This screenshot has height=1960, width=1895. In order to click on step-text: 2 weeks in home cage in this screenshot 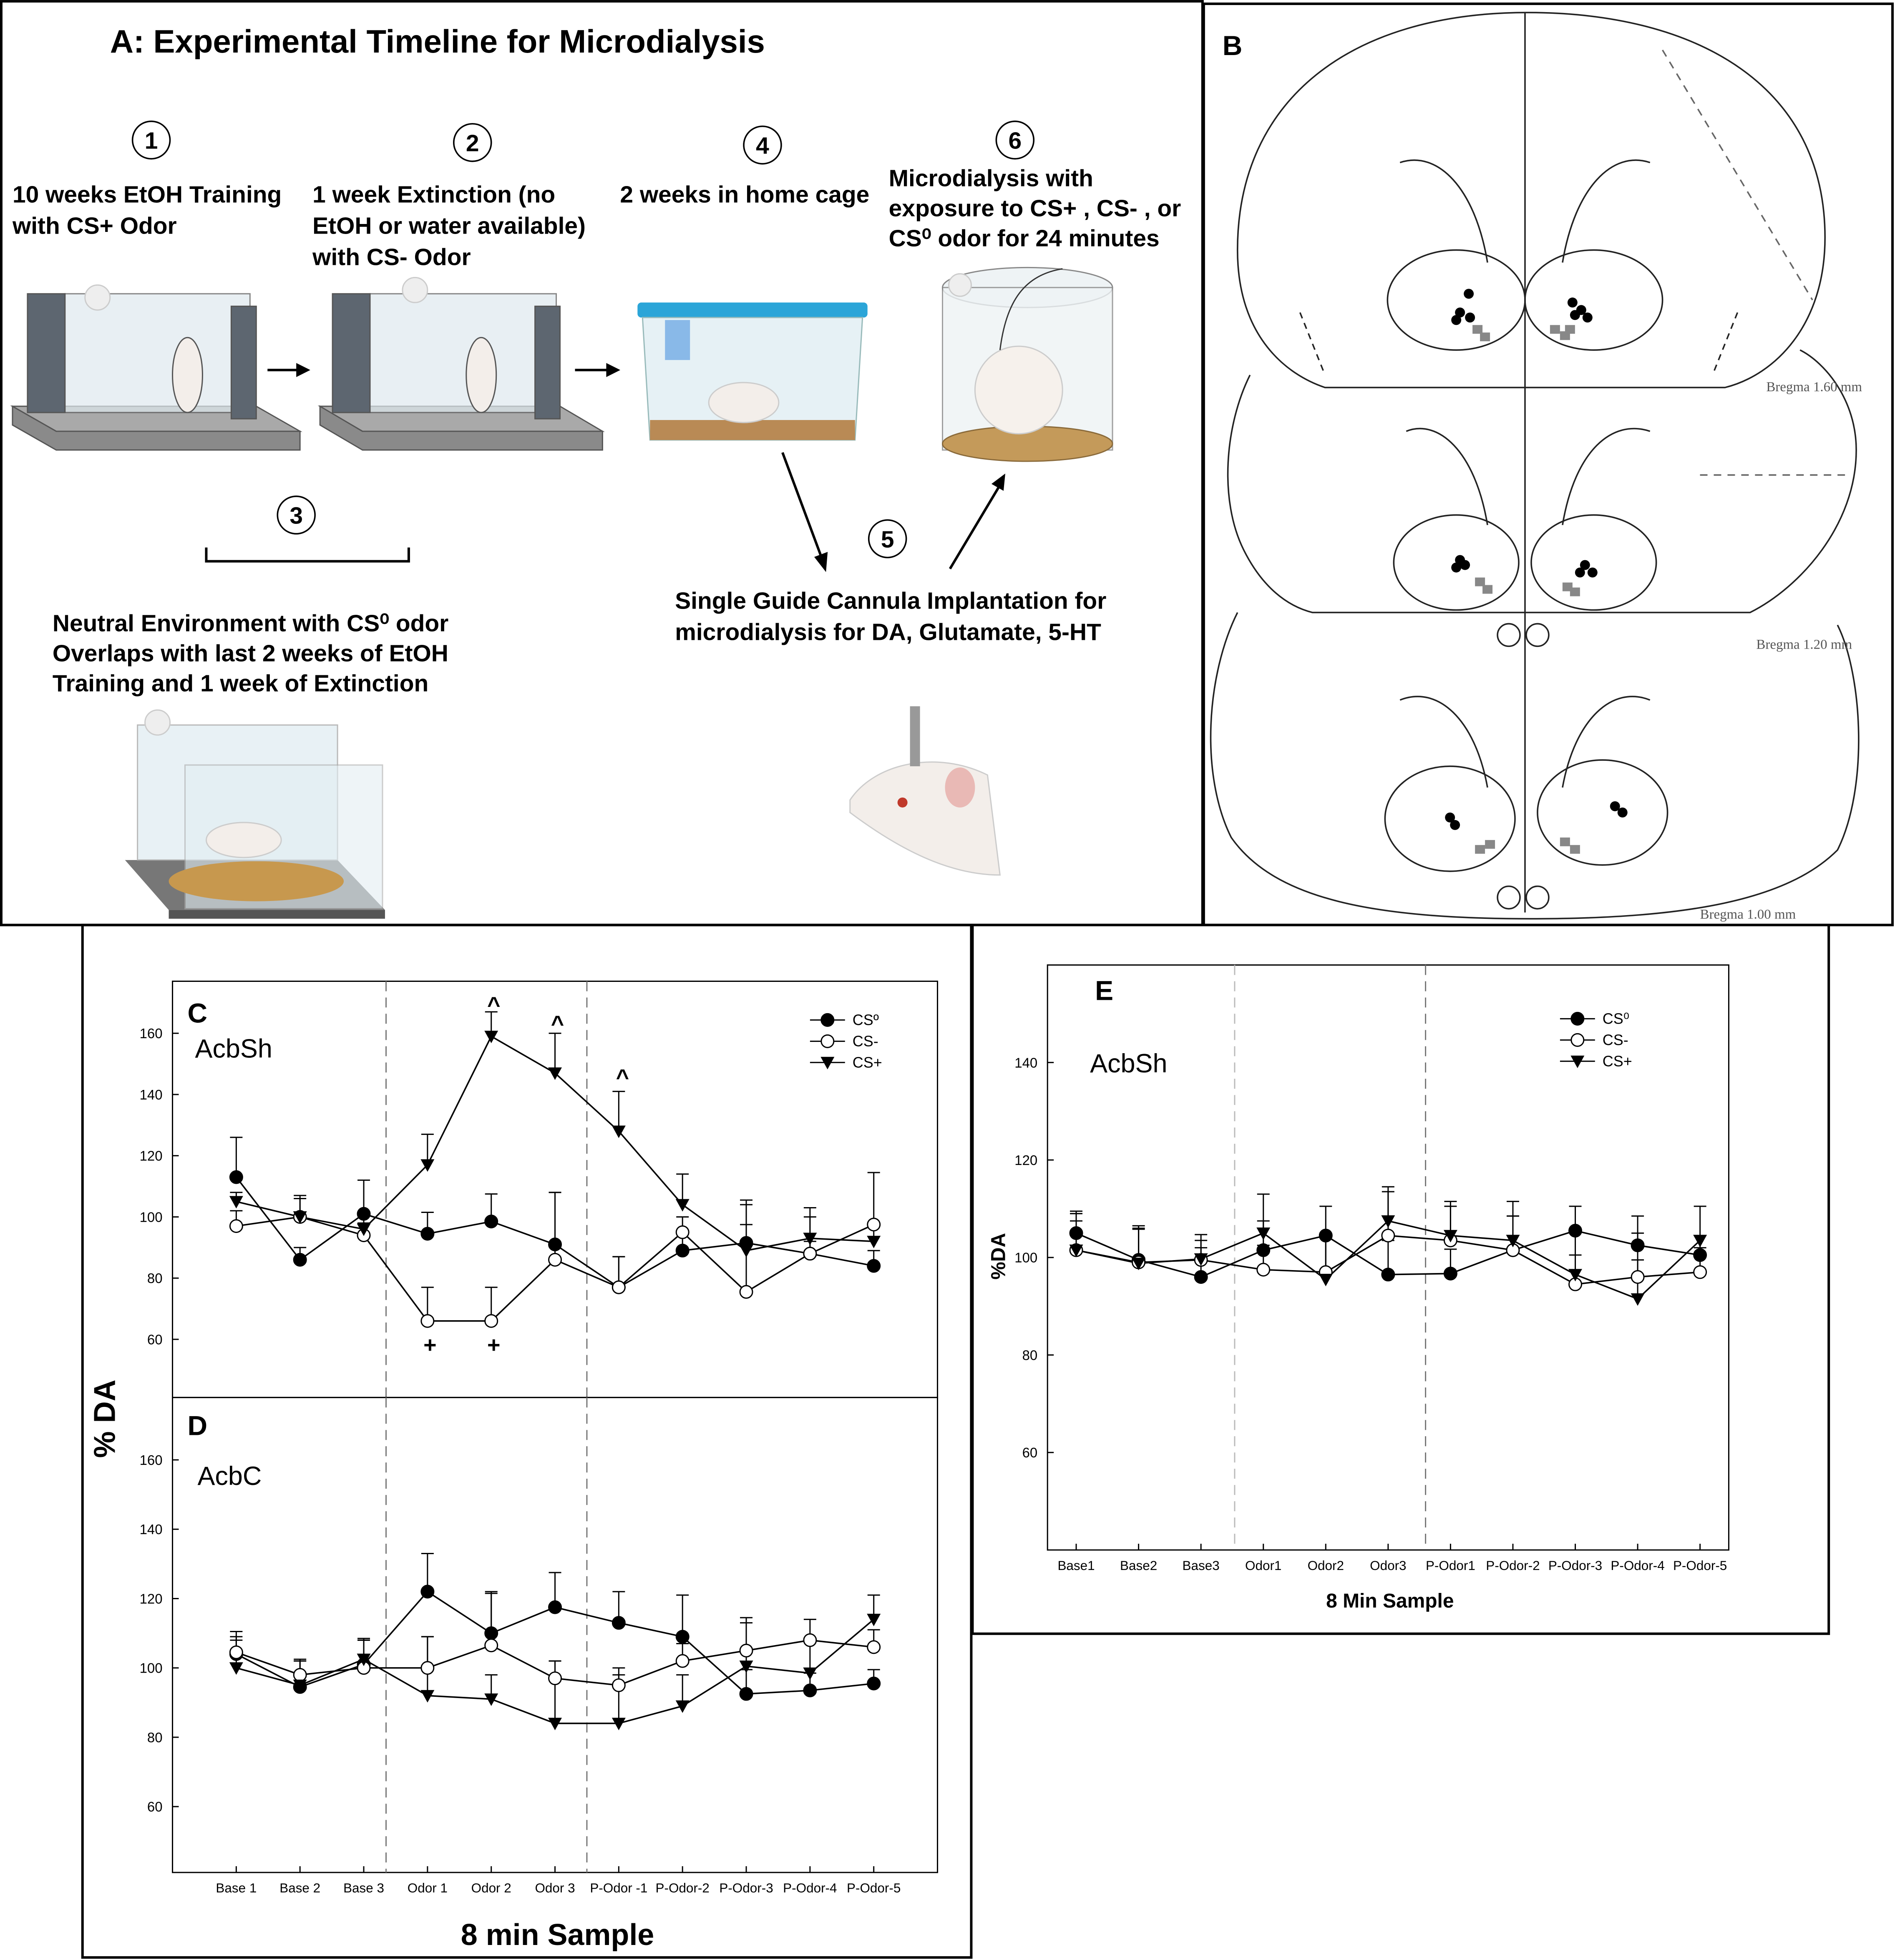, I will do `click(744, 194)`.